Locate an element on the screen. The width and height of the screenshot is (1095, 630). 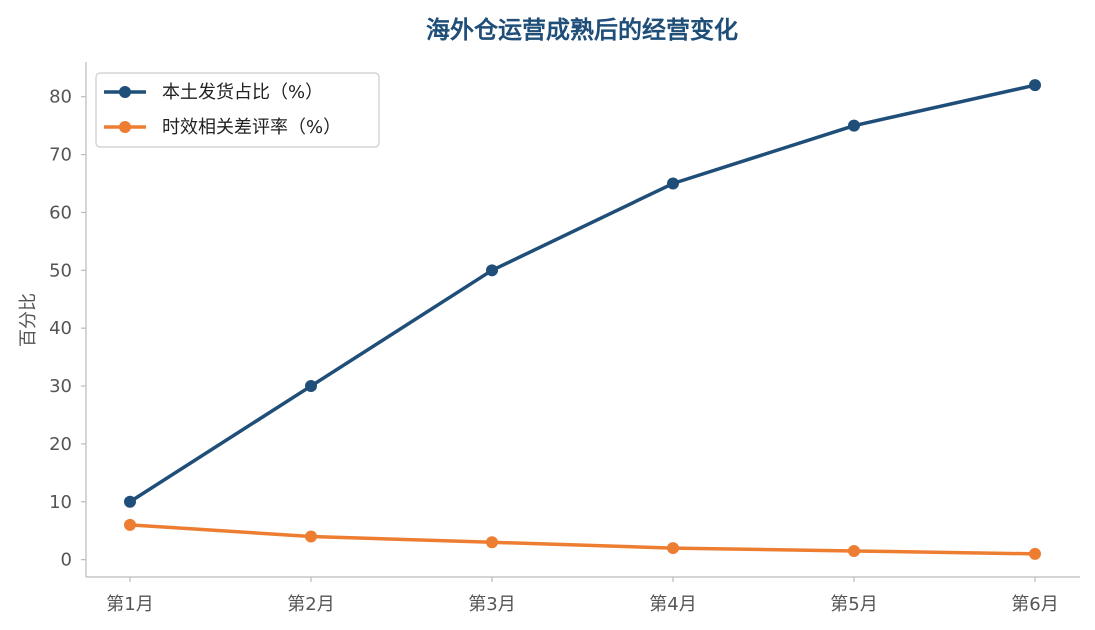
y-tick-label: 60 is located at coordinates (60, 212).